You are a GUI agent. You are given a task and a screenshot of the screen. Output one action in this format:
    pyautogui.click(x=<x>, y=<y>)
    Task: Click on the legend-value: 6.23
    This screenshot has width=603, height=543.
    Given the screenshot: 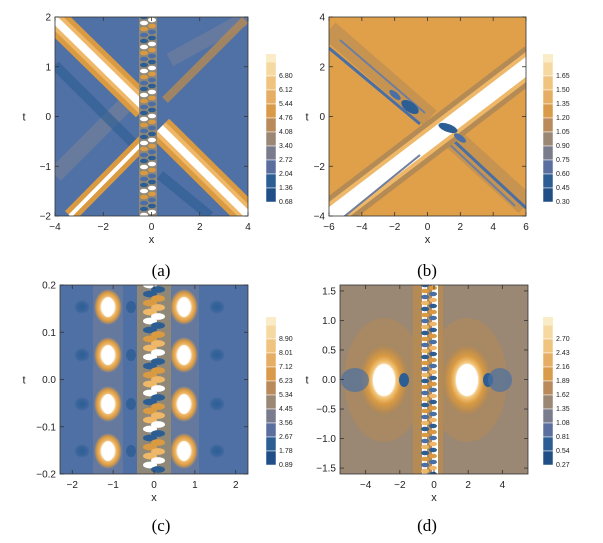 What is the action you would take?
    pyautogui.click(x=286, y=381)
    